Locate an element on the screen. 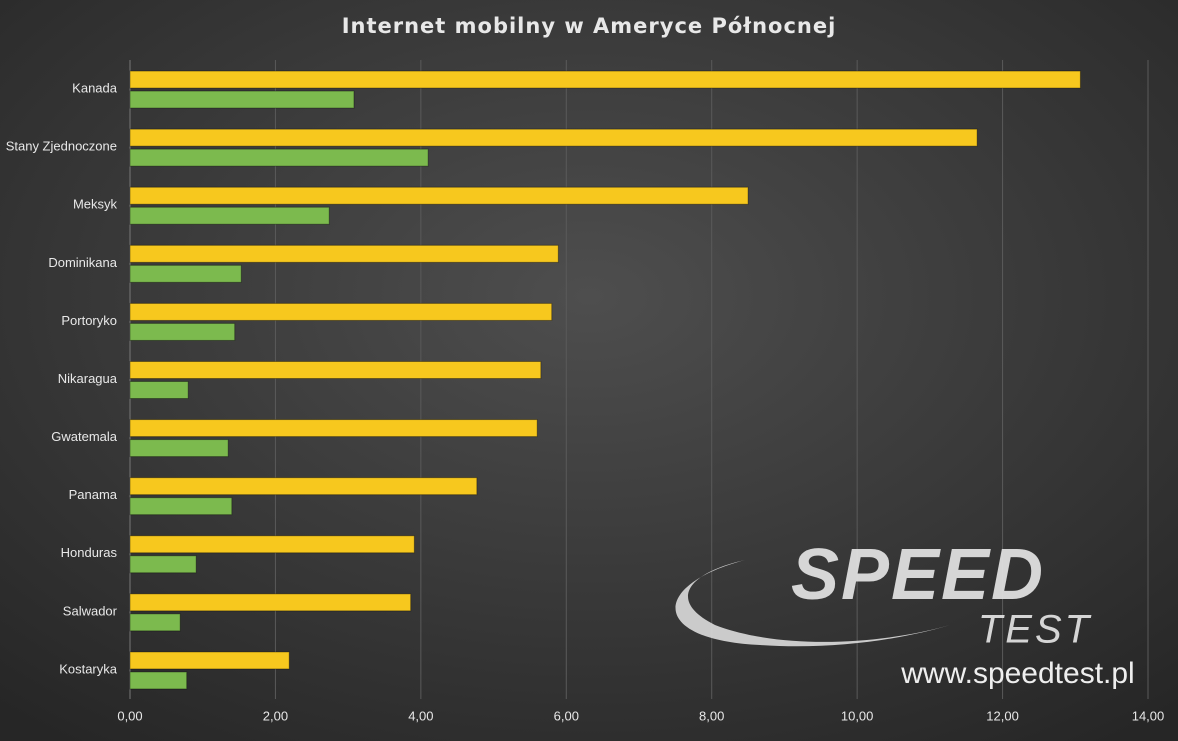 The image size is (1178, 741). x-tick-label: 8,00 is located at coordinates (711, 715).